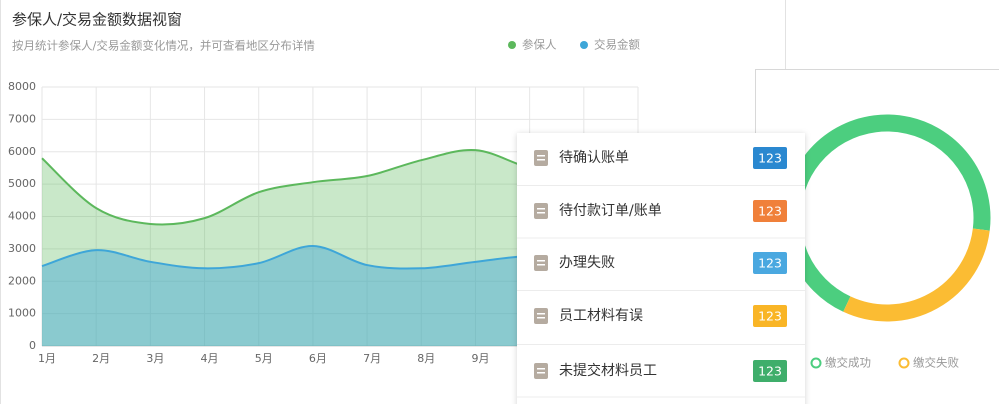  Describe the element at coordinates (155, 358) in the screenshot. I see `x-tick-label: 3月` at that location.